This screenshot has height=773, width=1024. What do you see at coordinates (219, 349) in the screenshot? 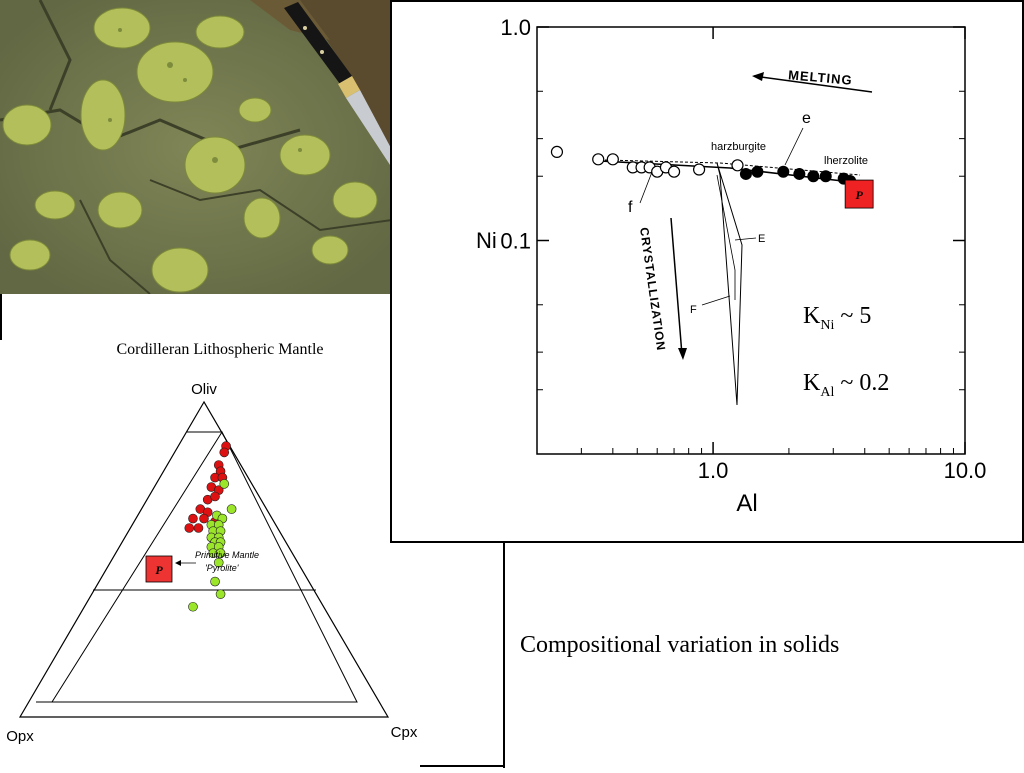
I see `ternary-title: Cordilleran Lithospheric Mantle` at bounding box center [219, 349].